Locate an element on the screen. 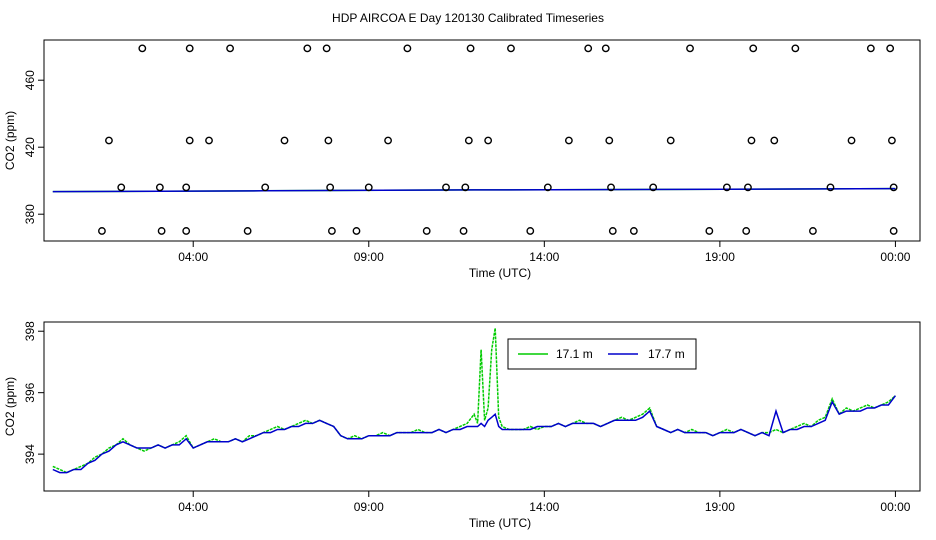  y-tick-label: 380 is located at coordinates (30, 214).